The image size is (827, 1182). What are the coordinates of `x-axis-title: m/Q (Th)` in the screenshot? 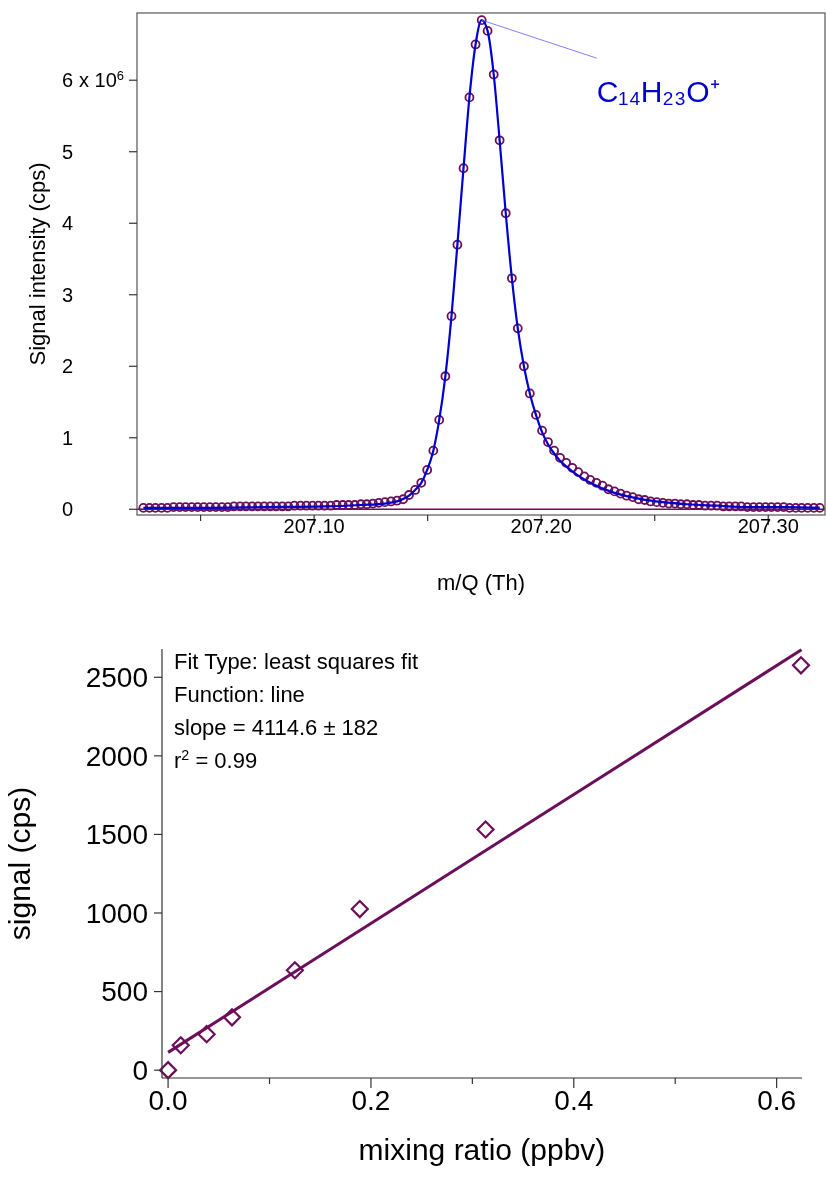 It's located at (481, 582).